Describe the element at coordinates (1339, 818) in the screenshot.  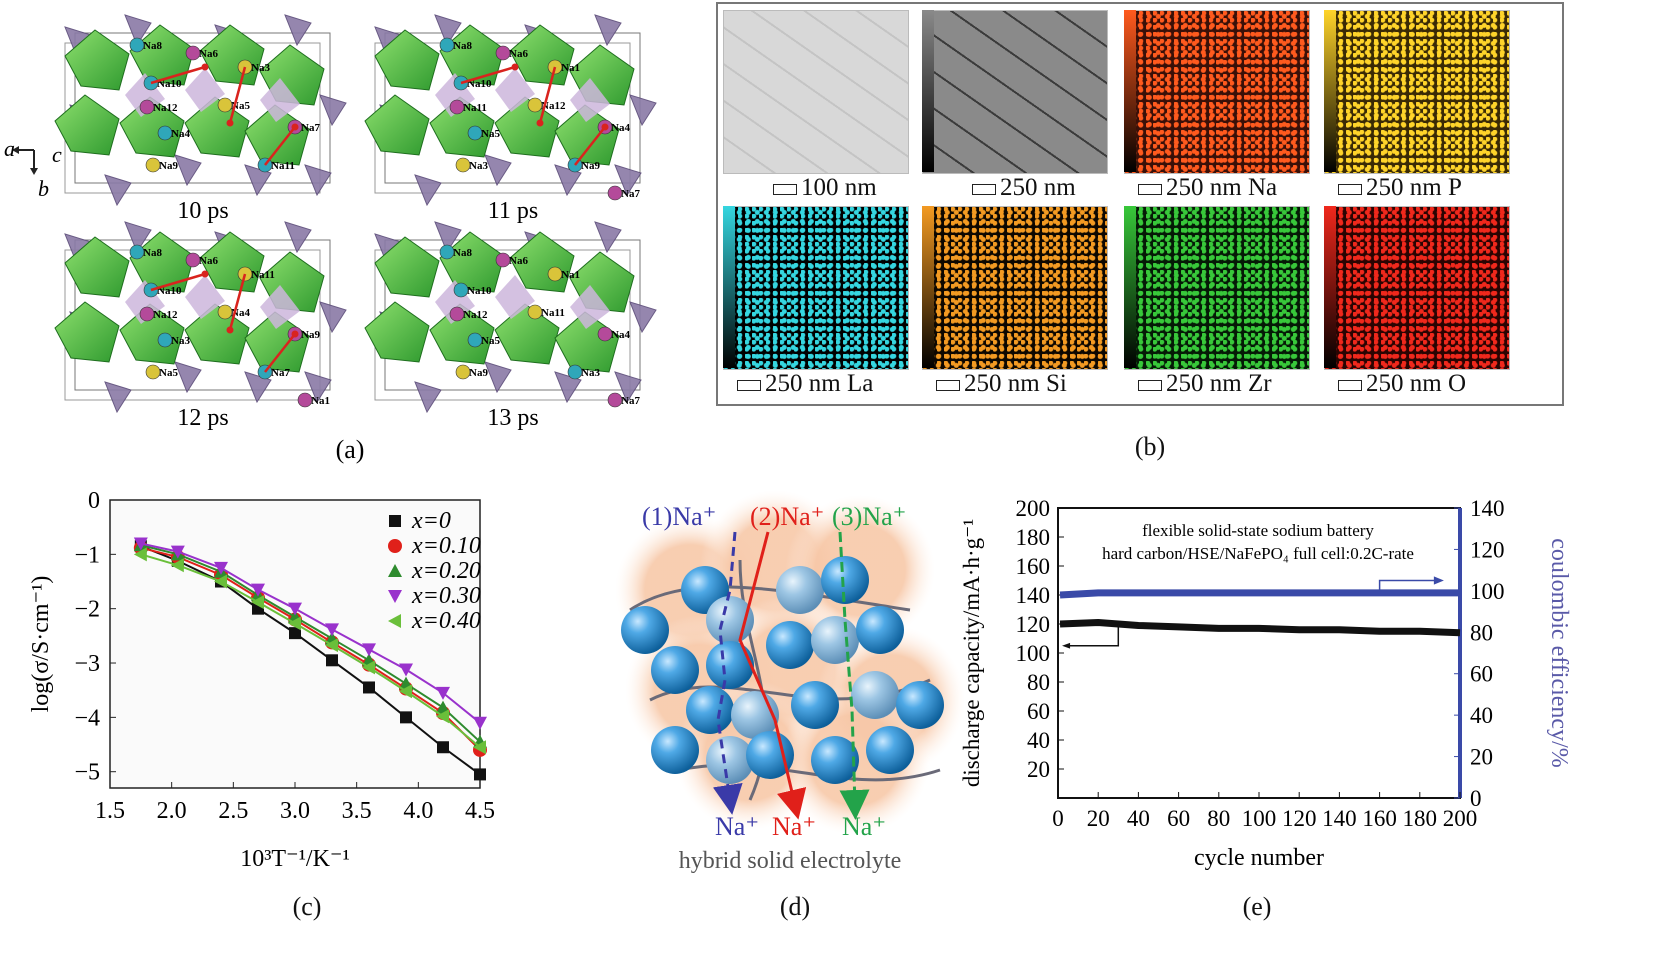
I see `x-tick-label: 140` at that location.